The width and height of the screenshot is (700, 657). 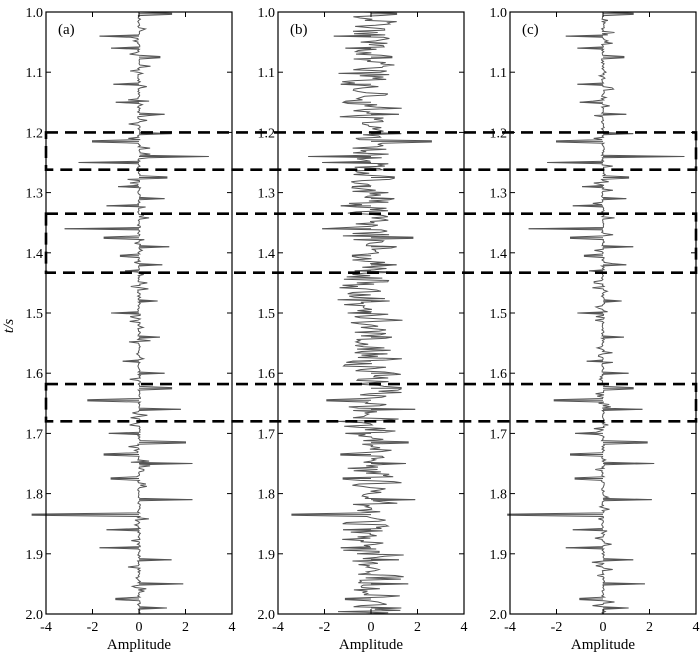 I want to click on y-axis-label: t/s, so click(x=9, y=326).